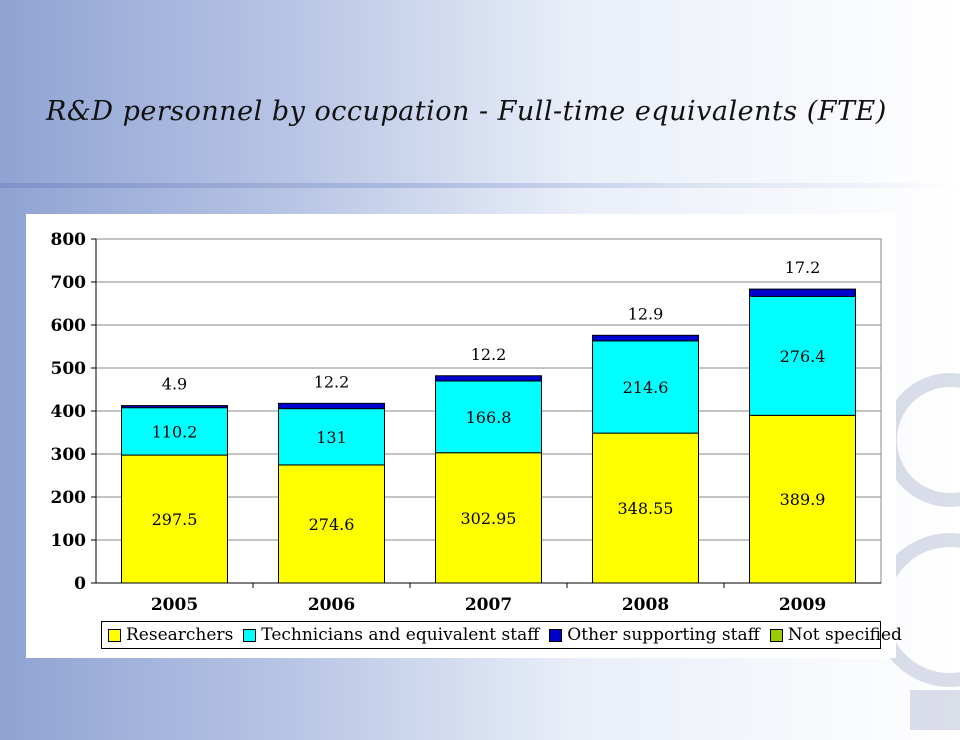  I want to click on data-label-technicians-and-equivalent-staff: 276.4, so click(803, 356).